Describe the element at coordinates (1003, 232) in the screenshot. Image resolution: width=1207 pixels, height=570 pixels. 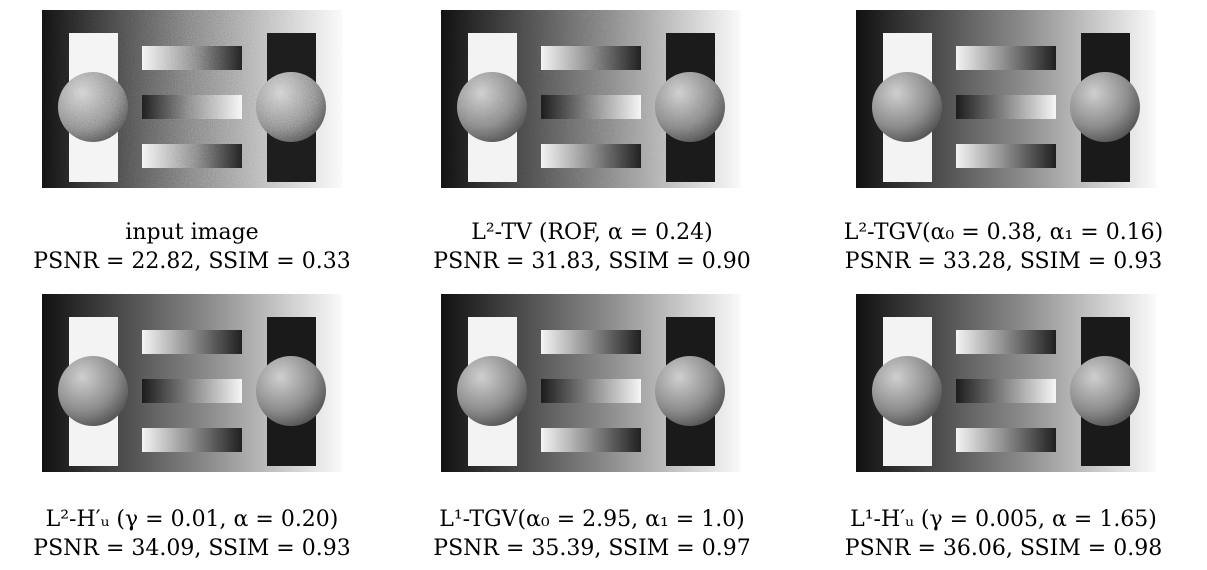
I see `caption-label: L²-TGV(α₀ = 0.38, α₁ = 0.16)` at that location.